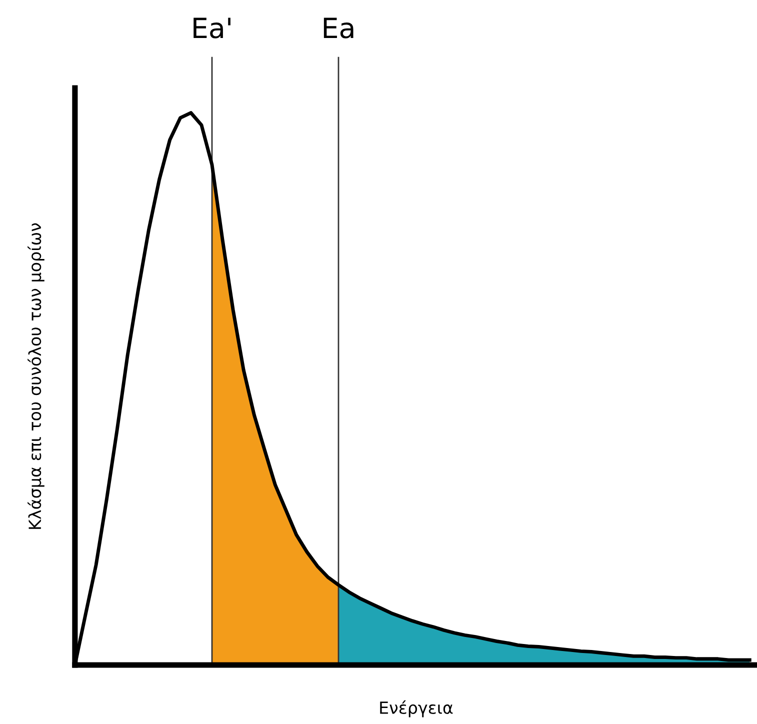 This screenshot has height=724, width=757. Describe the element at coordinates (212, 28) in the screenshot. I see `text: Ea'` at that location.